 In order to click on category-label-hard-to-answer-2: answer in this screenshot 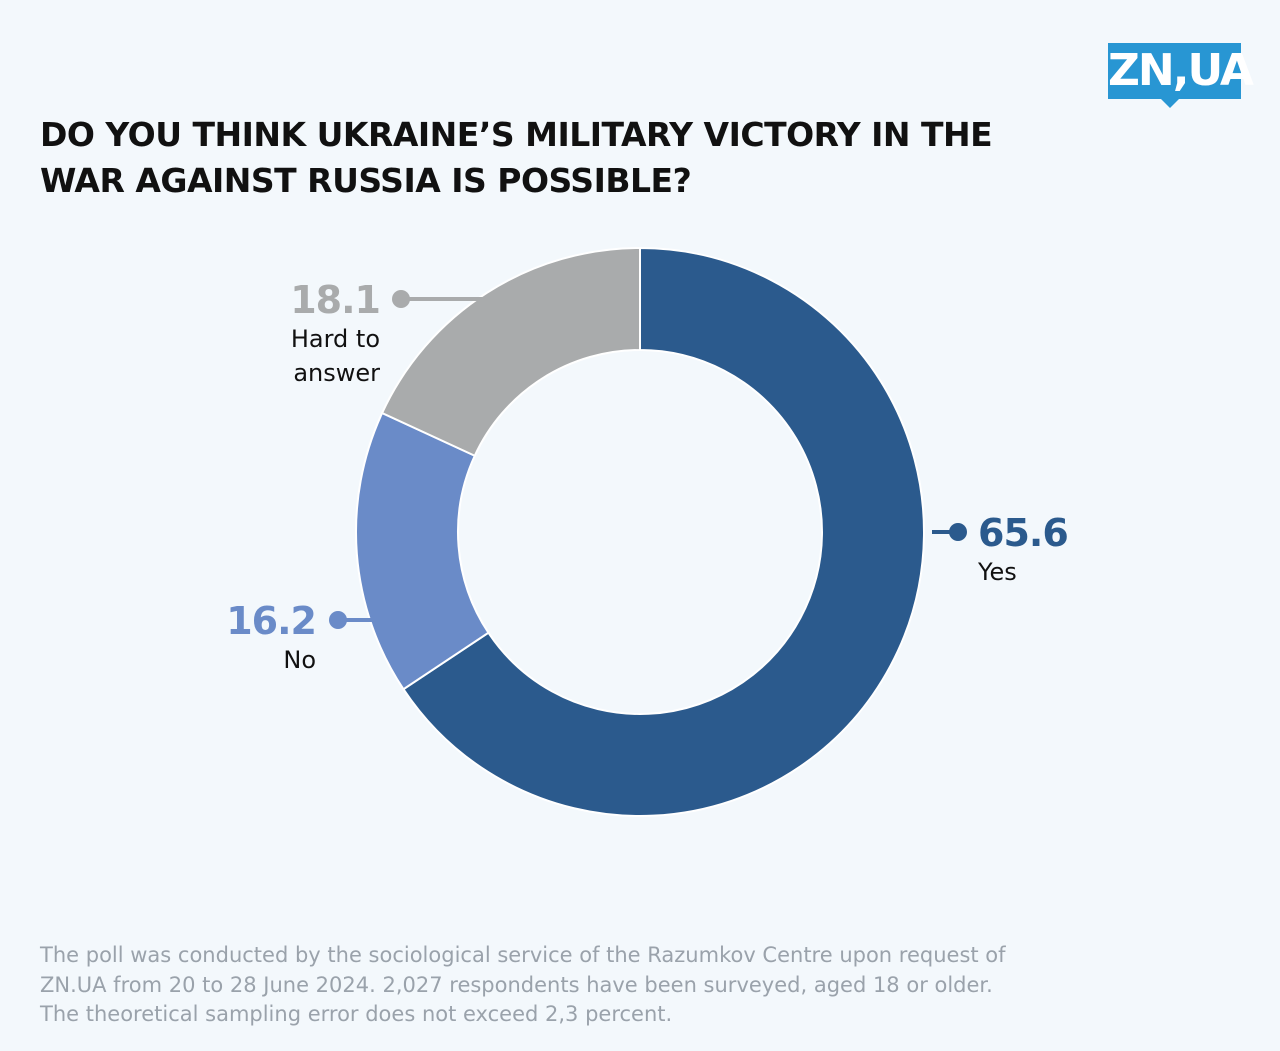, I will do `click(336, 373)`.